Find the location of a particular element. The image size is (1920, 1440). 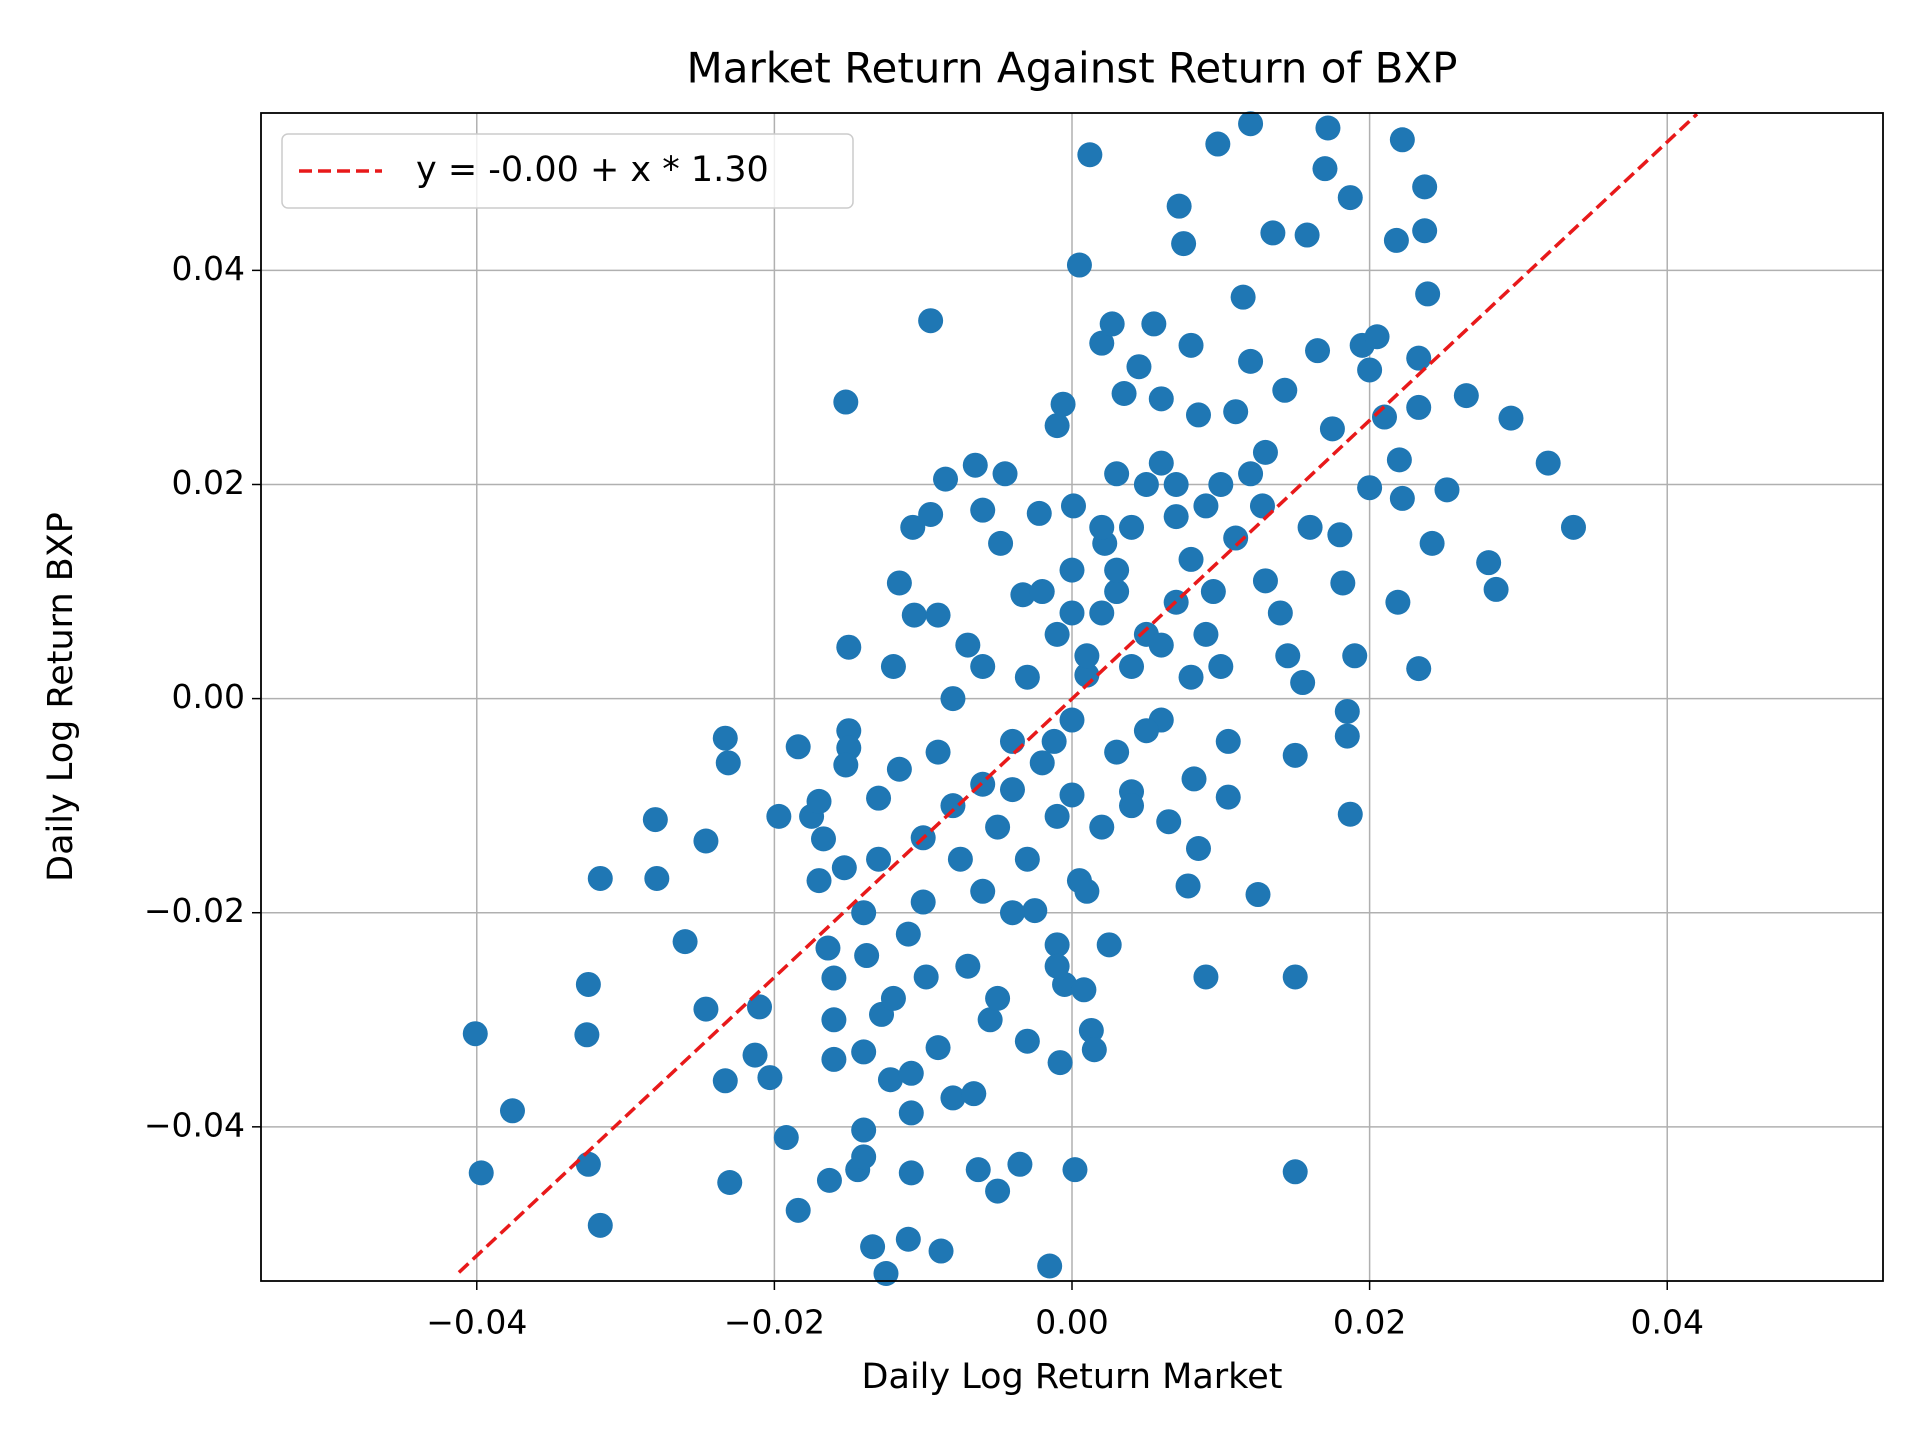

y-tick-label: −0.02 is located at coordinates (194, 910).